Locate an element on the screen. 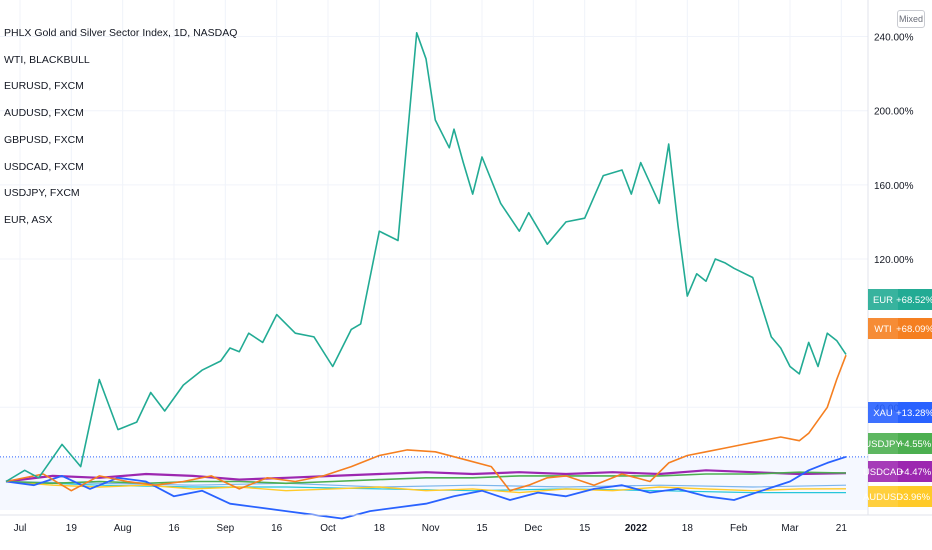 This screenshot has width=932, height=550. y-tick-label: 240.00% is located at coordinates (894, 38).